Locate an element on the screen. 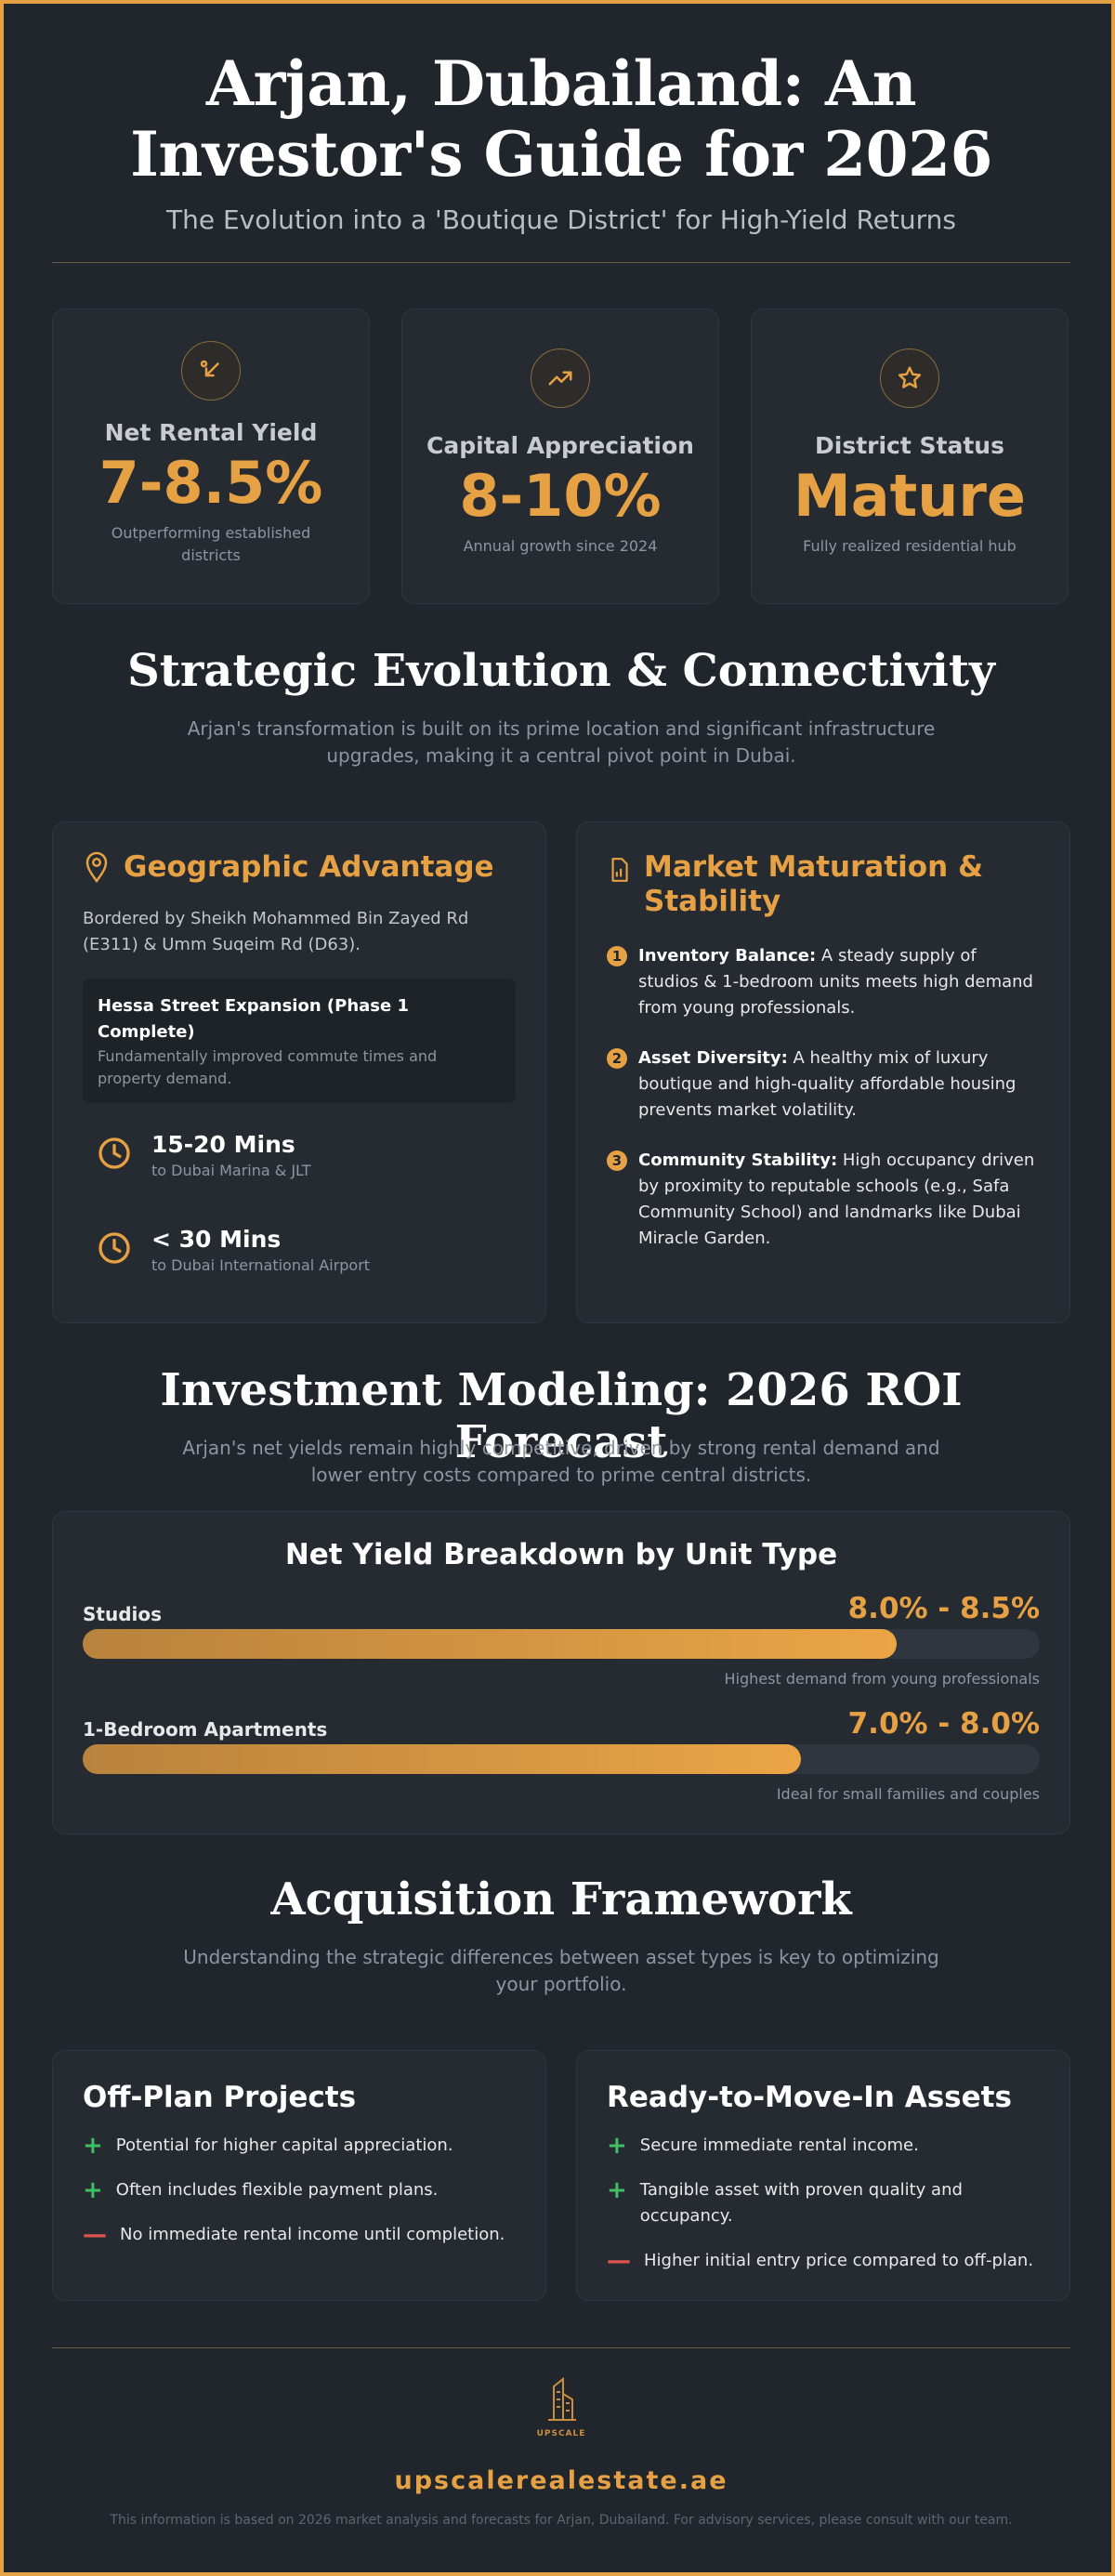  geographic-title: Geographic Advantage is located at coordinates (309, 867).